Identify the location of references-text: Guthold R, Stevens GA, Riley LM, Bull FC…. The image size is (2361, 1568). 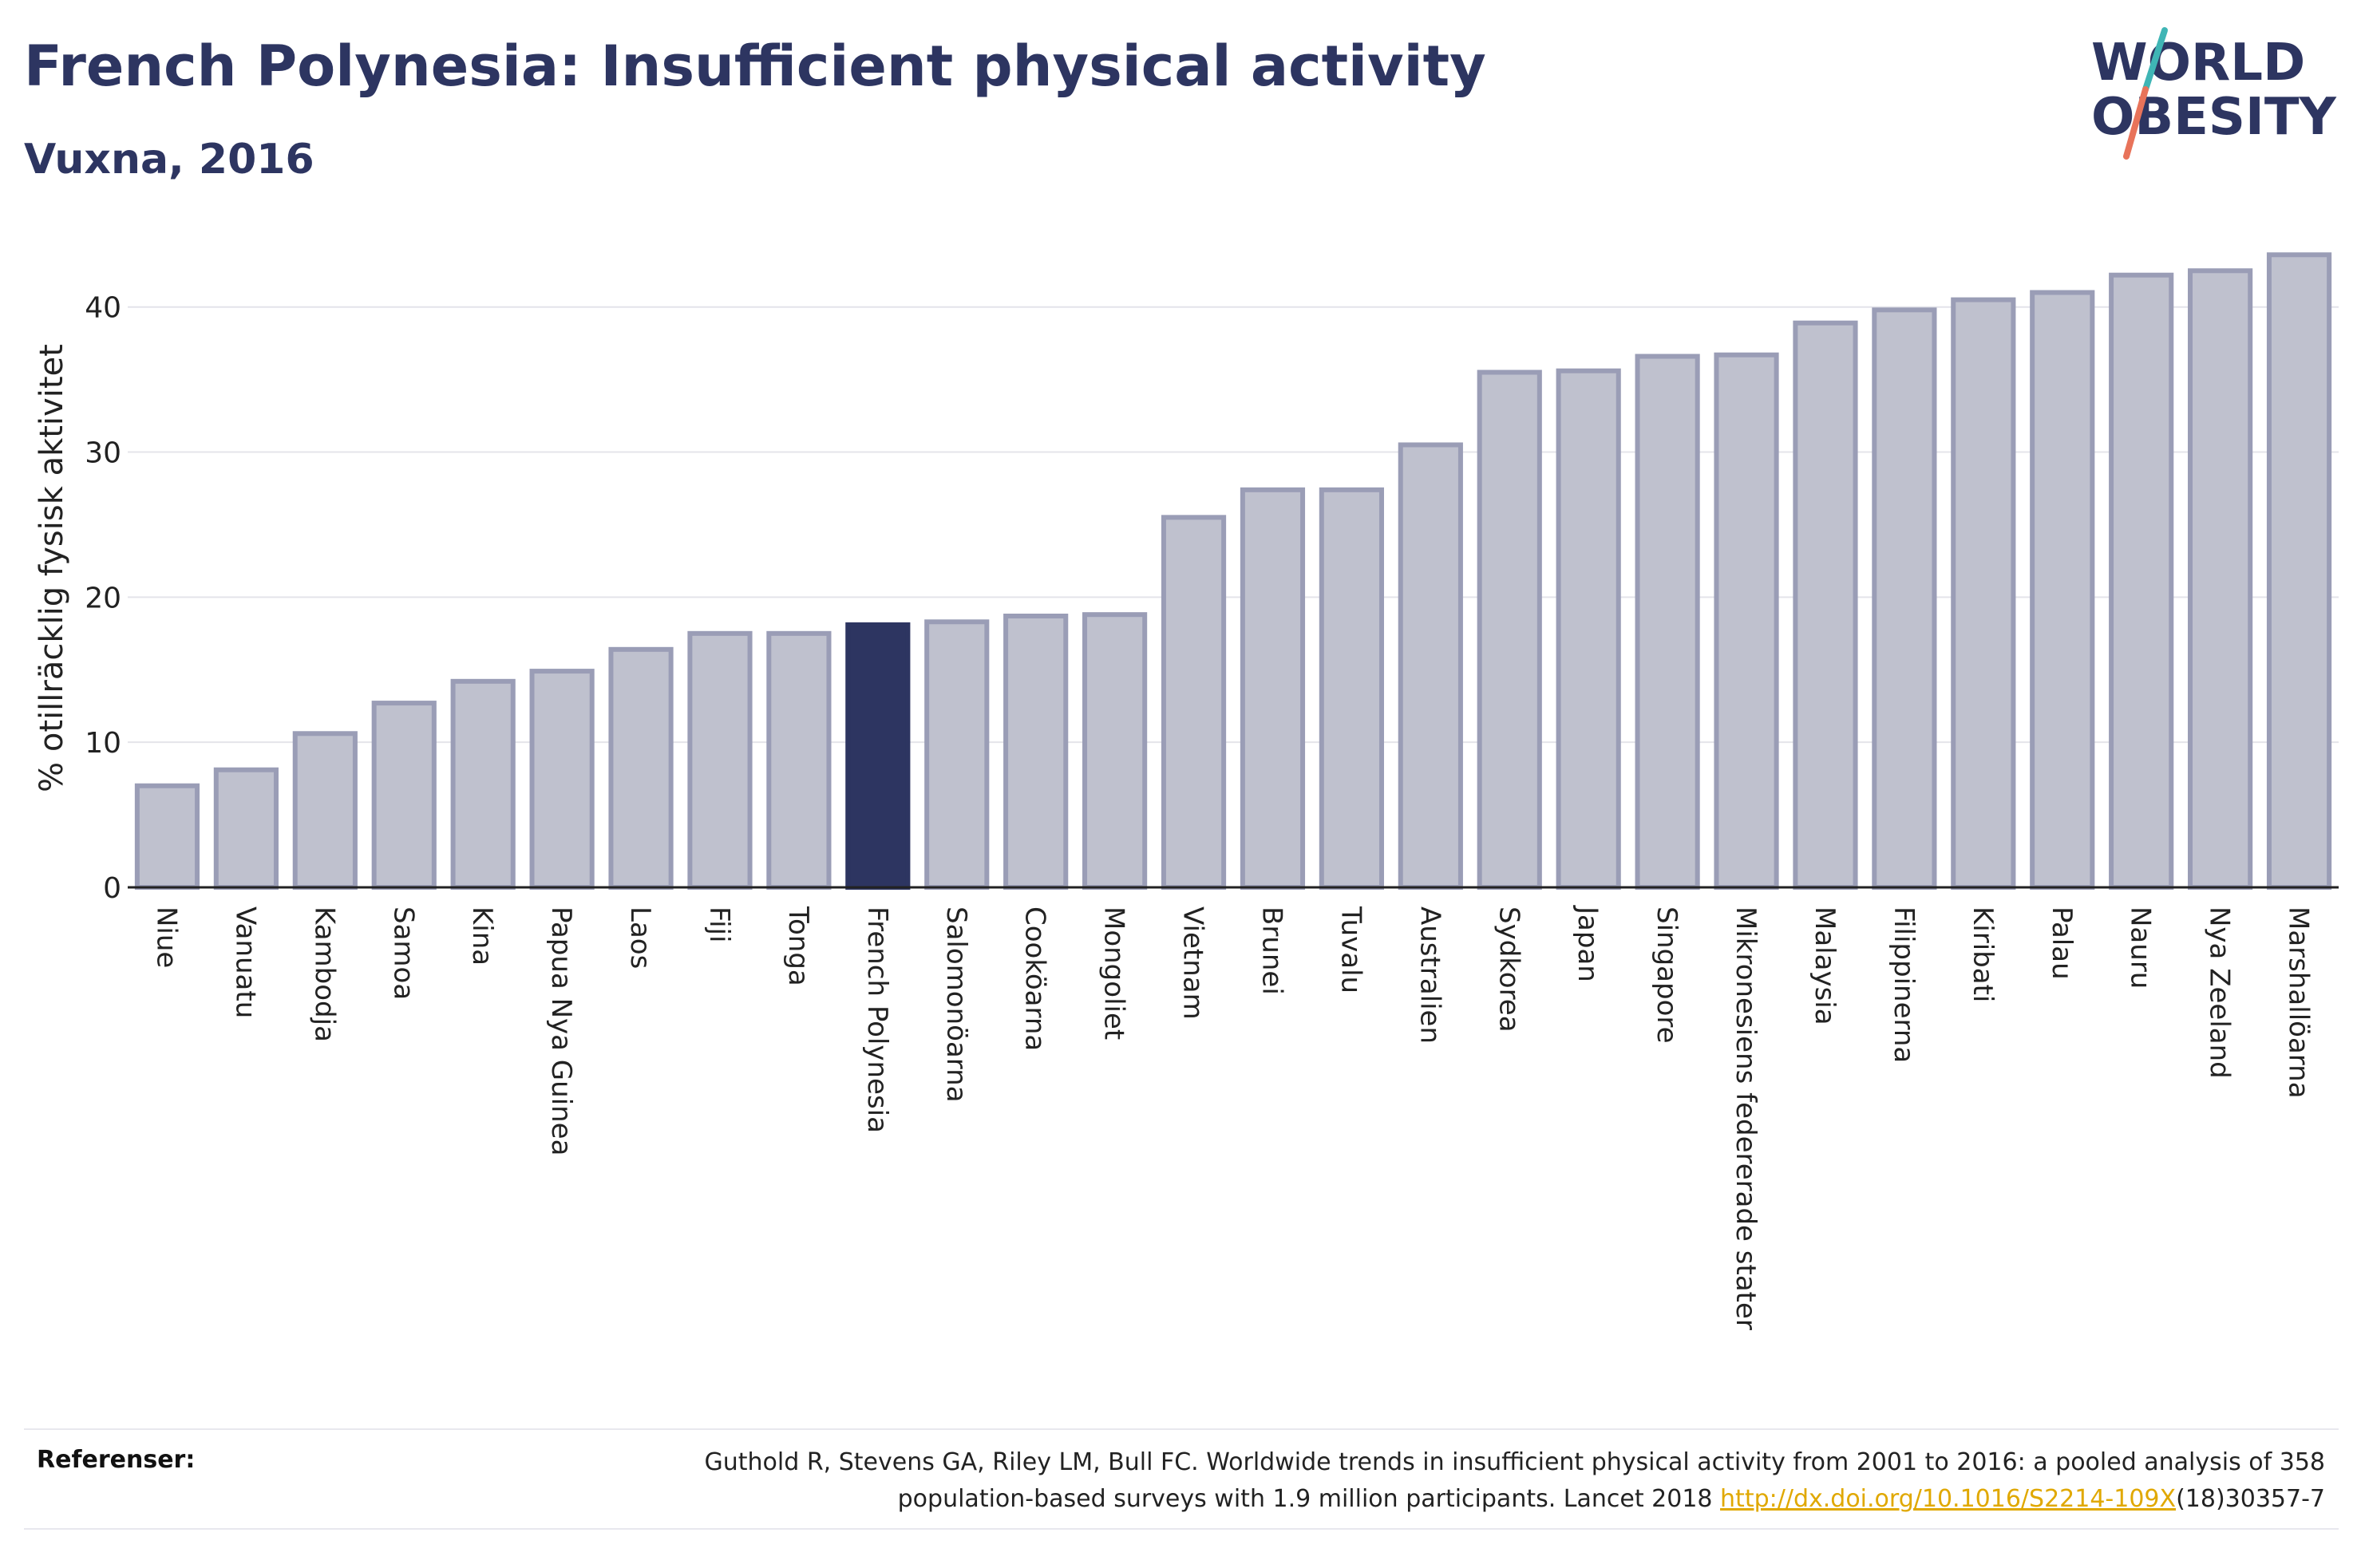
(1407, 1481).